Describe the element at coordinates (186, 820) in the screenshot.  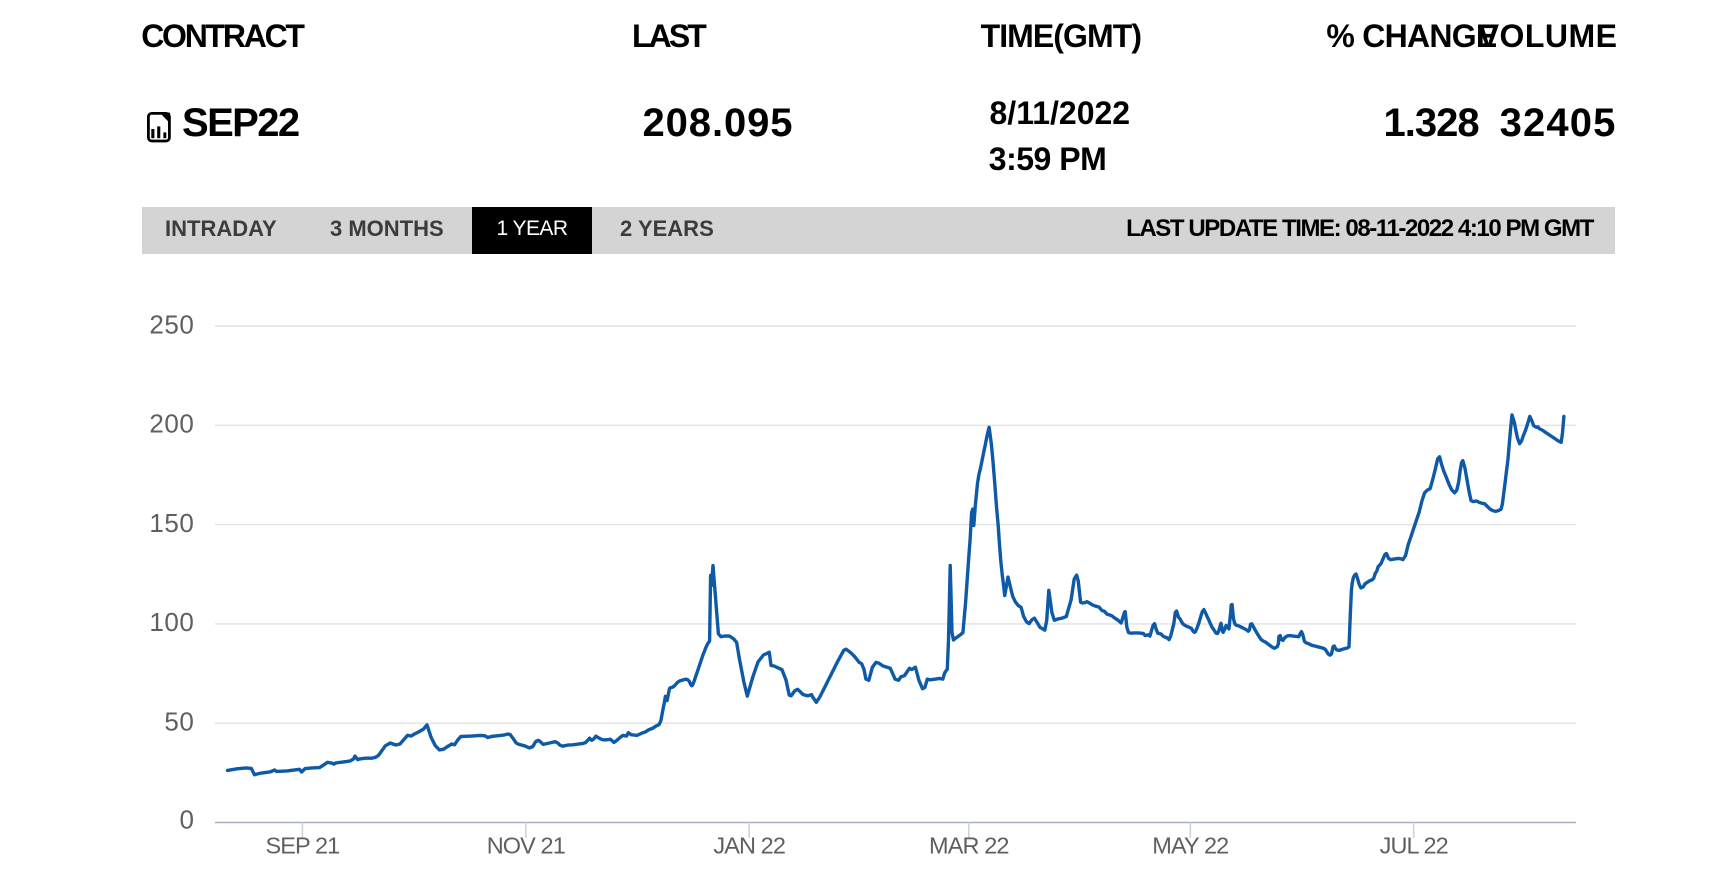
I see `svg-text: 0` at that location.